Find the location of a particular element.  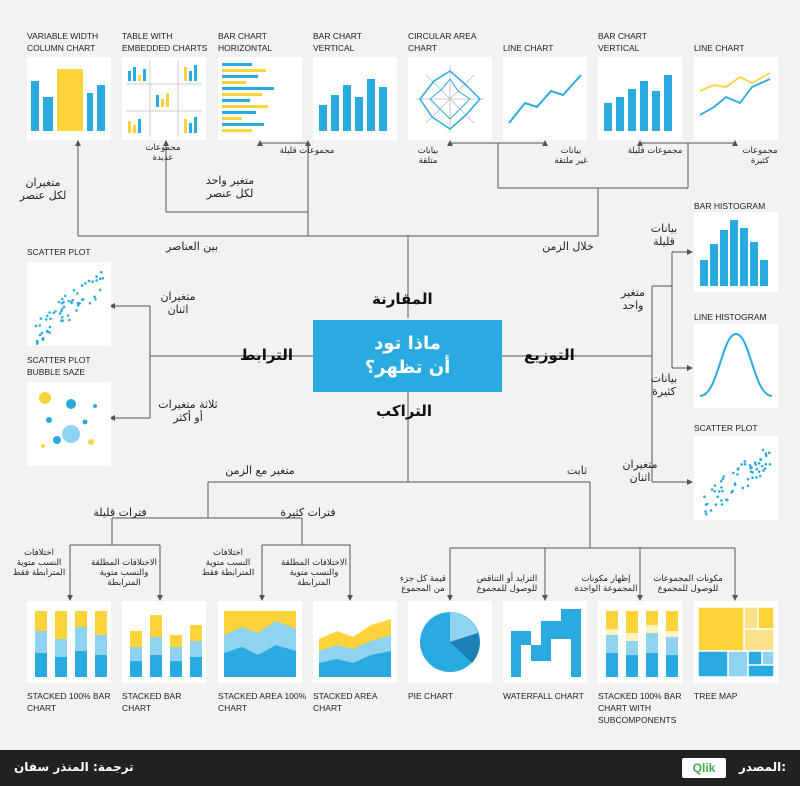

bar-chart-horizontal-graphic is located at coordinates (248, 97).